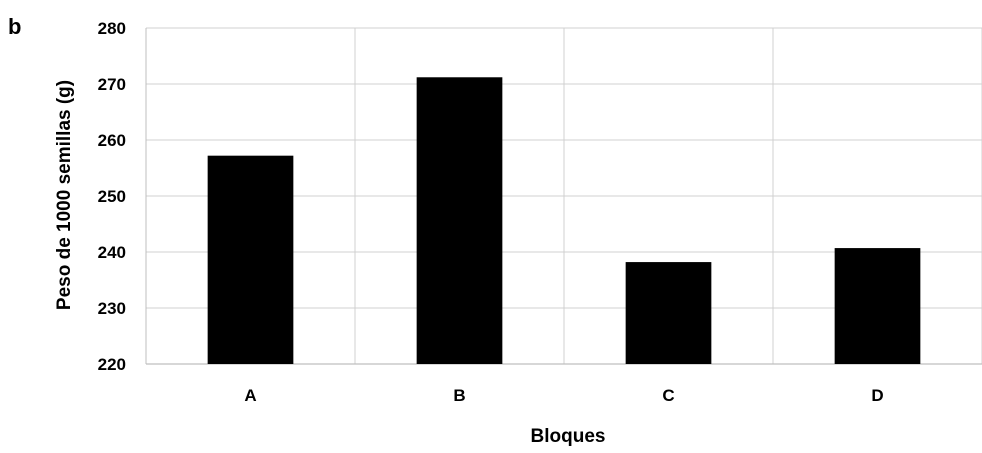 This screenshot has height=453, width=982. I want to click on y-tick-label: 240, so click(112, 252).